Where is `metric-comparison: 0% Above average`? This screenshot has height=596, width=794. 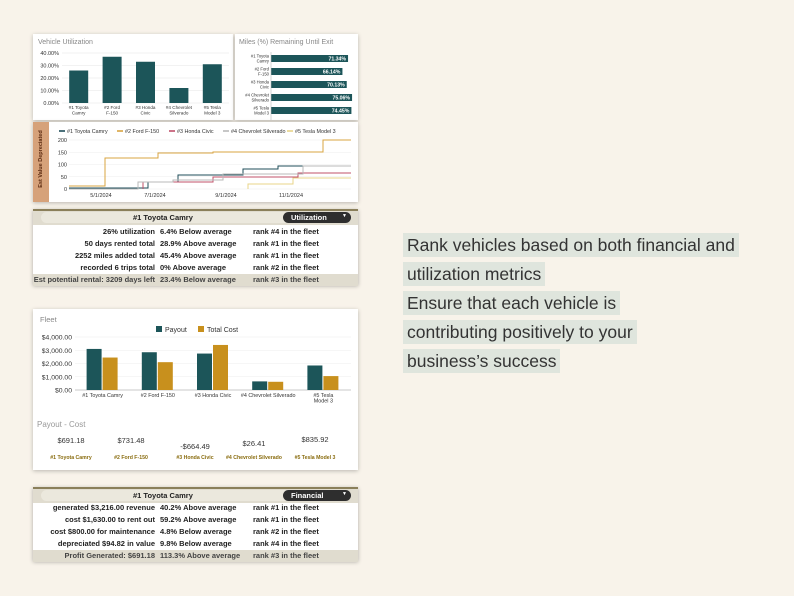 metric-comparison: 0% Above average is located at coordinates (193, 267).